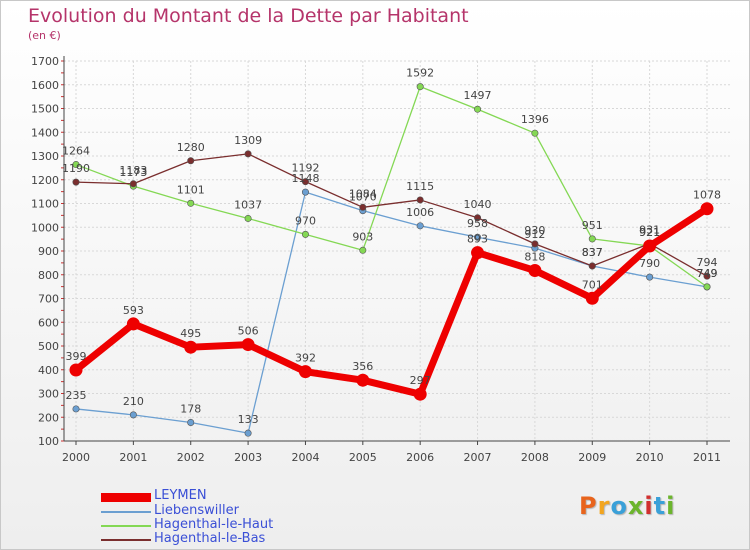 The height and width of the screenshot is (550, 750). I want to click on data-label-leymen: 392, so click(305, 358).